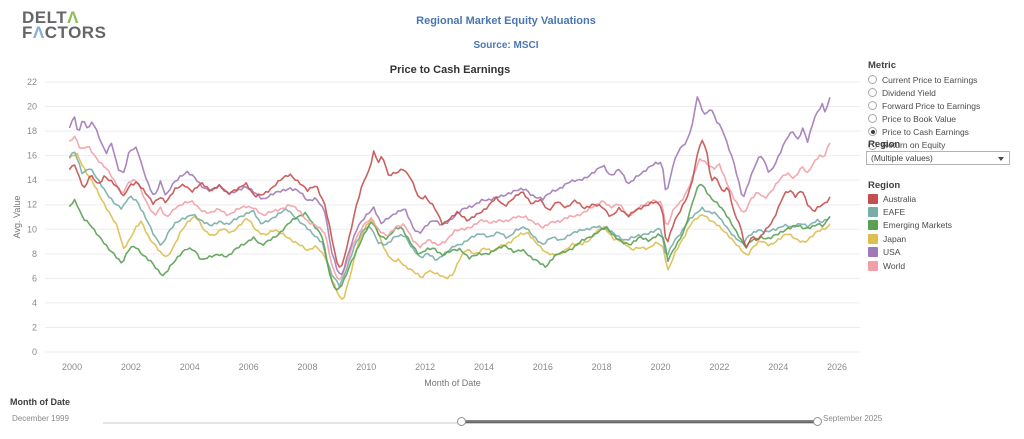 The width and height of the screenshot is (1024, 439). Describe the element at coordinates (894, 212) in the screenshot. I see `legend-label: EAFE` at that location.